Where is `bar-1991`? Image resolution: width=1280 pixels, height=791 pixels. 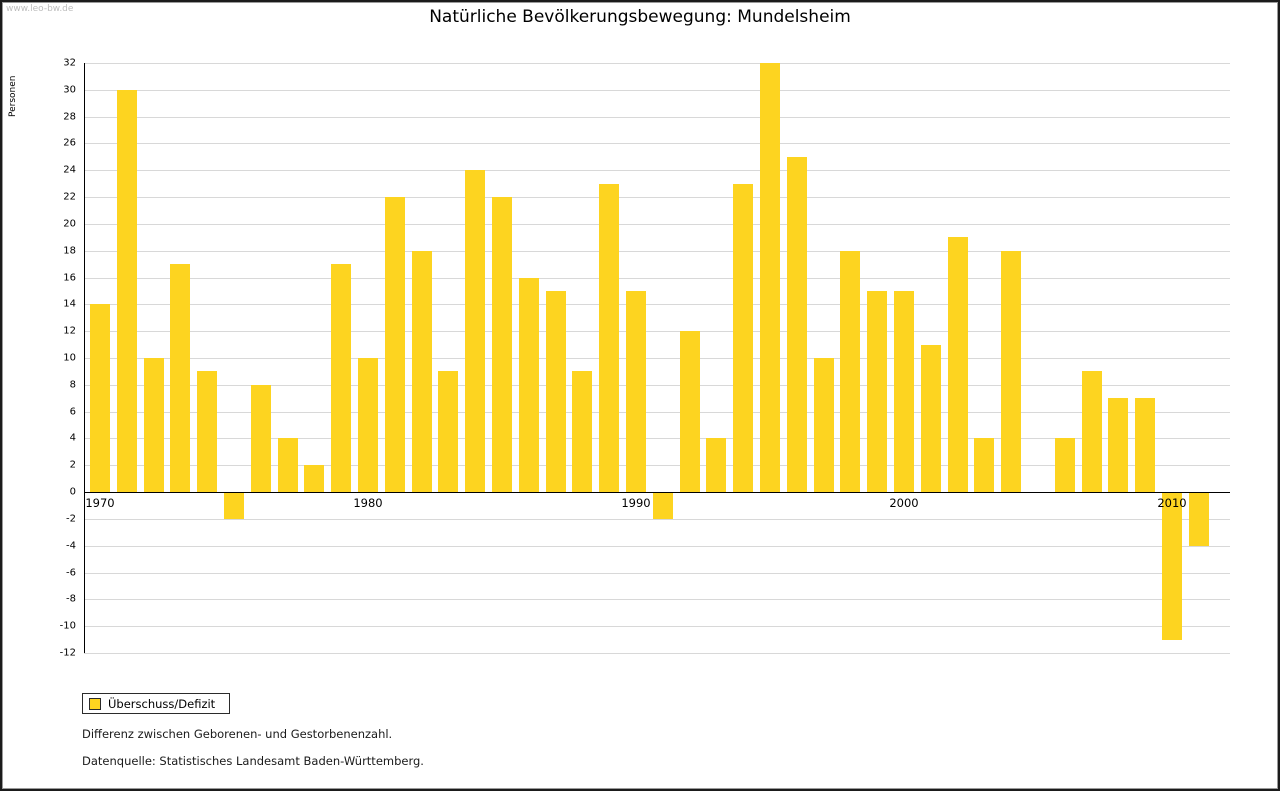 bar-1991 is located at coordinates (662, 505).